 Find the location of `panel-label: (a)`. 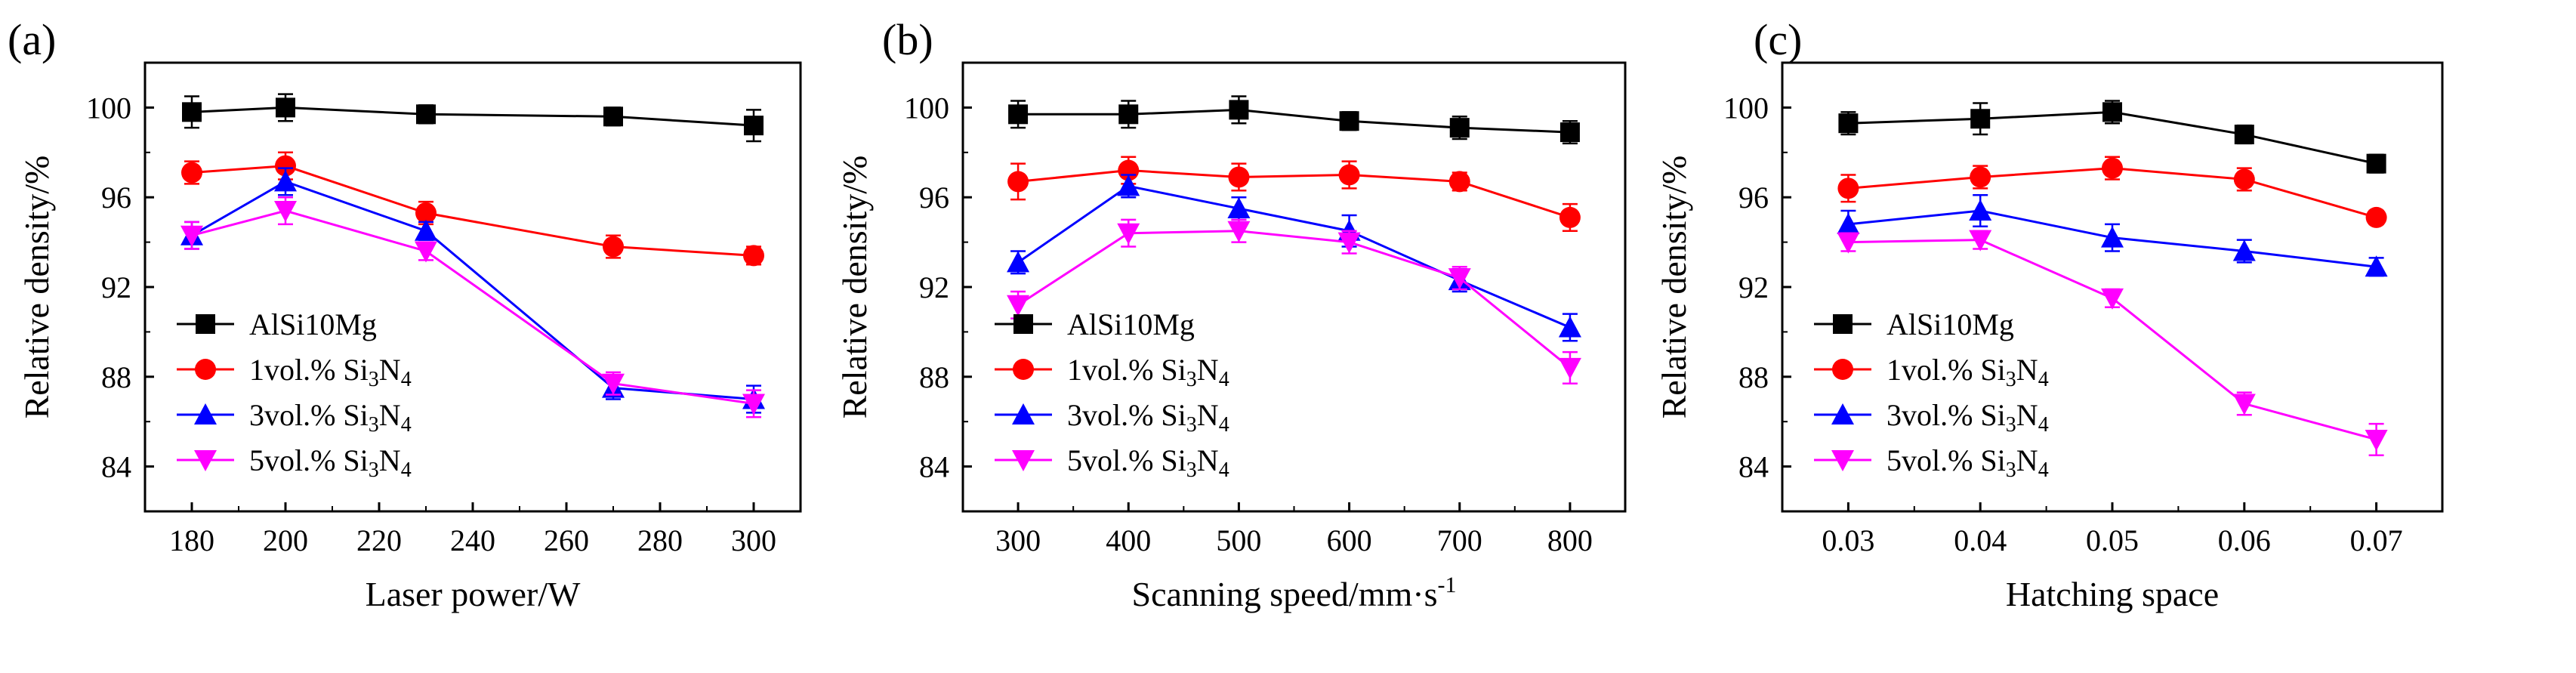

panel-label: (a) is located at coordinates (32, 39).